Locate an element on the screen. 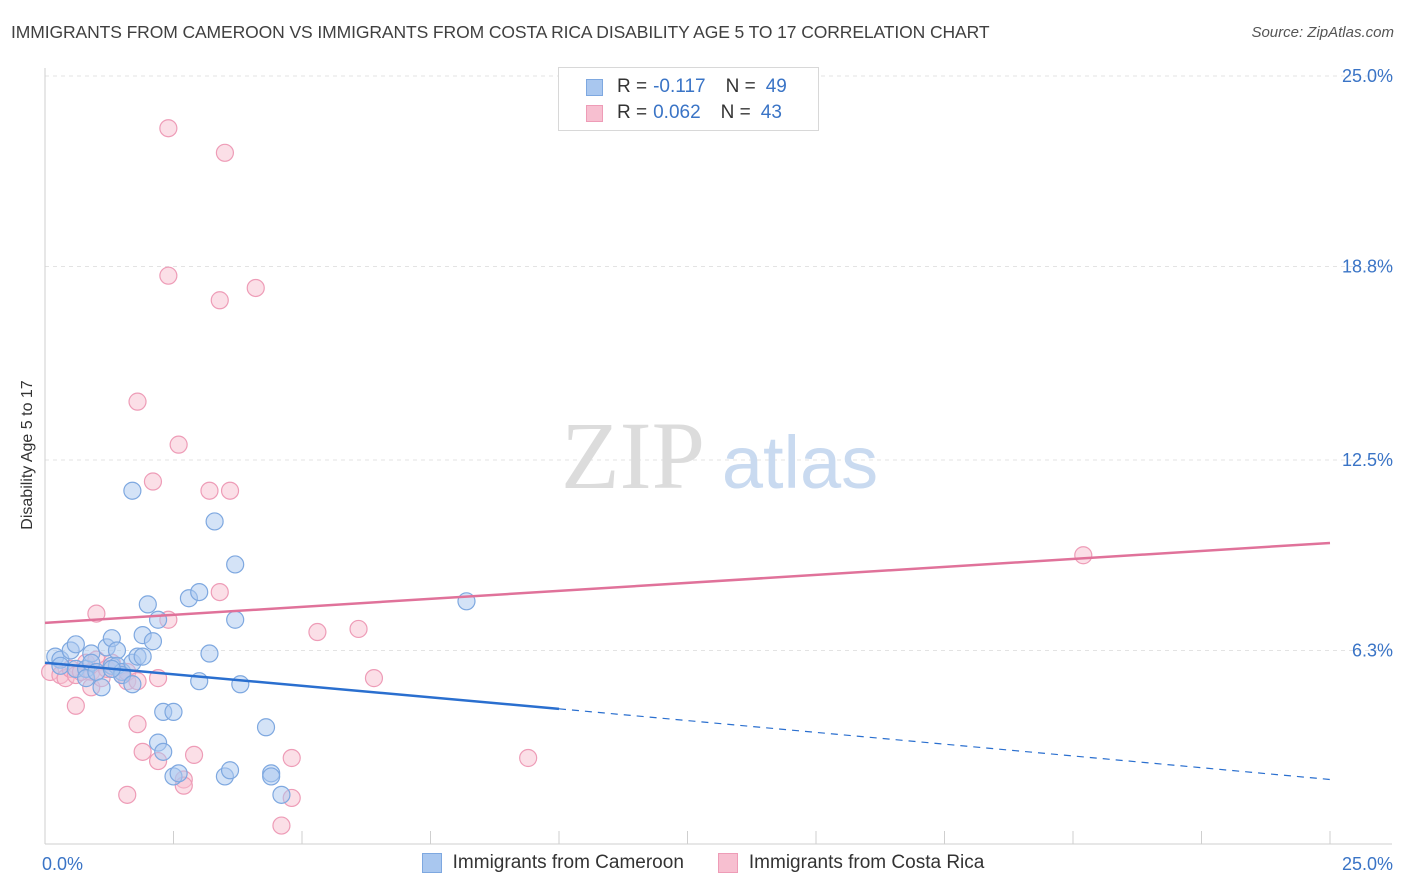 This screenshot has width=1406, height=892. series-name-cameroon: Immigrants from Cameroon is located at coordinates (568, 862).